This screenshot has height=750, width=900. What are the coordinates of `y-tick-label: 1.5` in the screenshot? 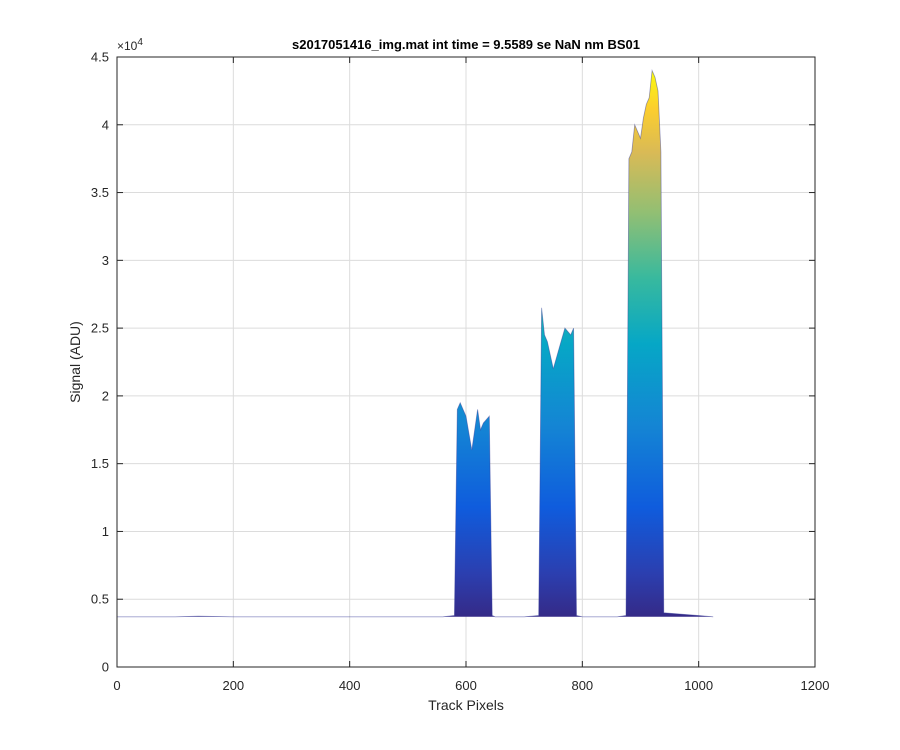 It's located at (100, 463).